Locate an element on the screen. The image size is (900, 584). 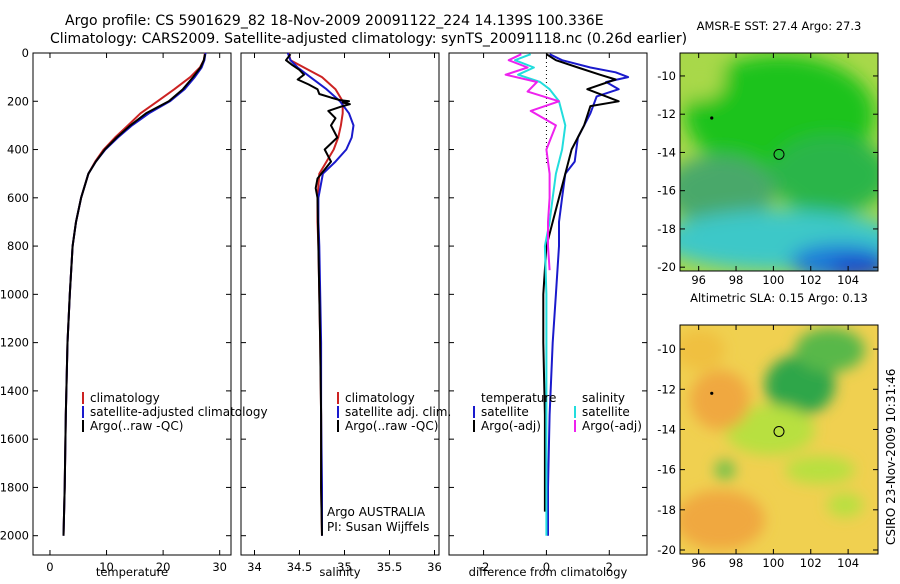
sla-map-xtick-label: 96 is located at coordinates (698, 563).